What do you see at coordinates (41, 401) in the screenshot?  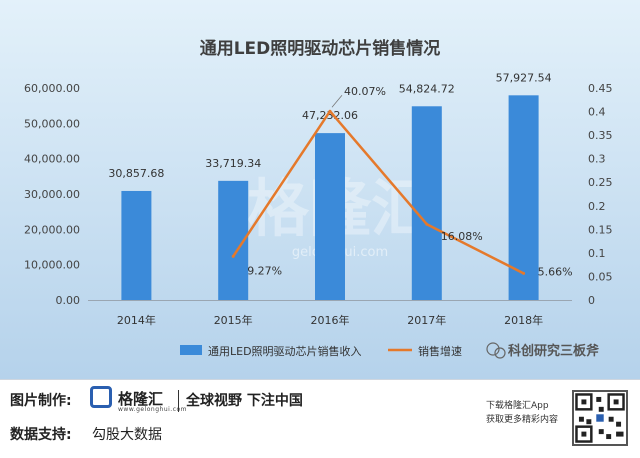 I see `credit-label: 图片制作:` at bounding box center [41, 401].